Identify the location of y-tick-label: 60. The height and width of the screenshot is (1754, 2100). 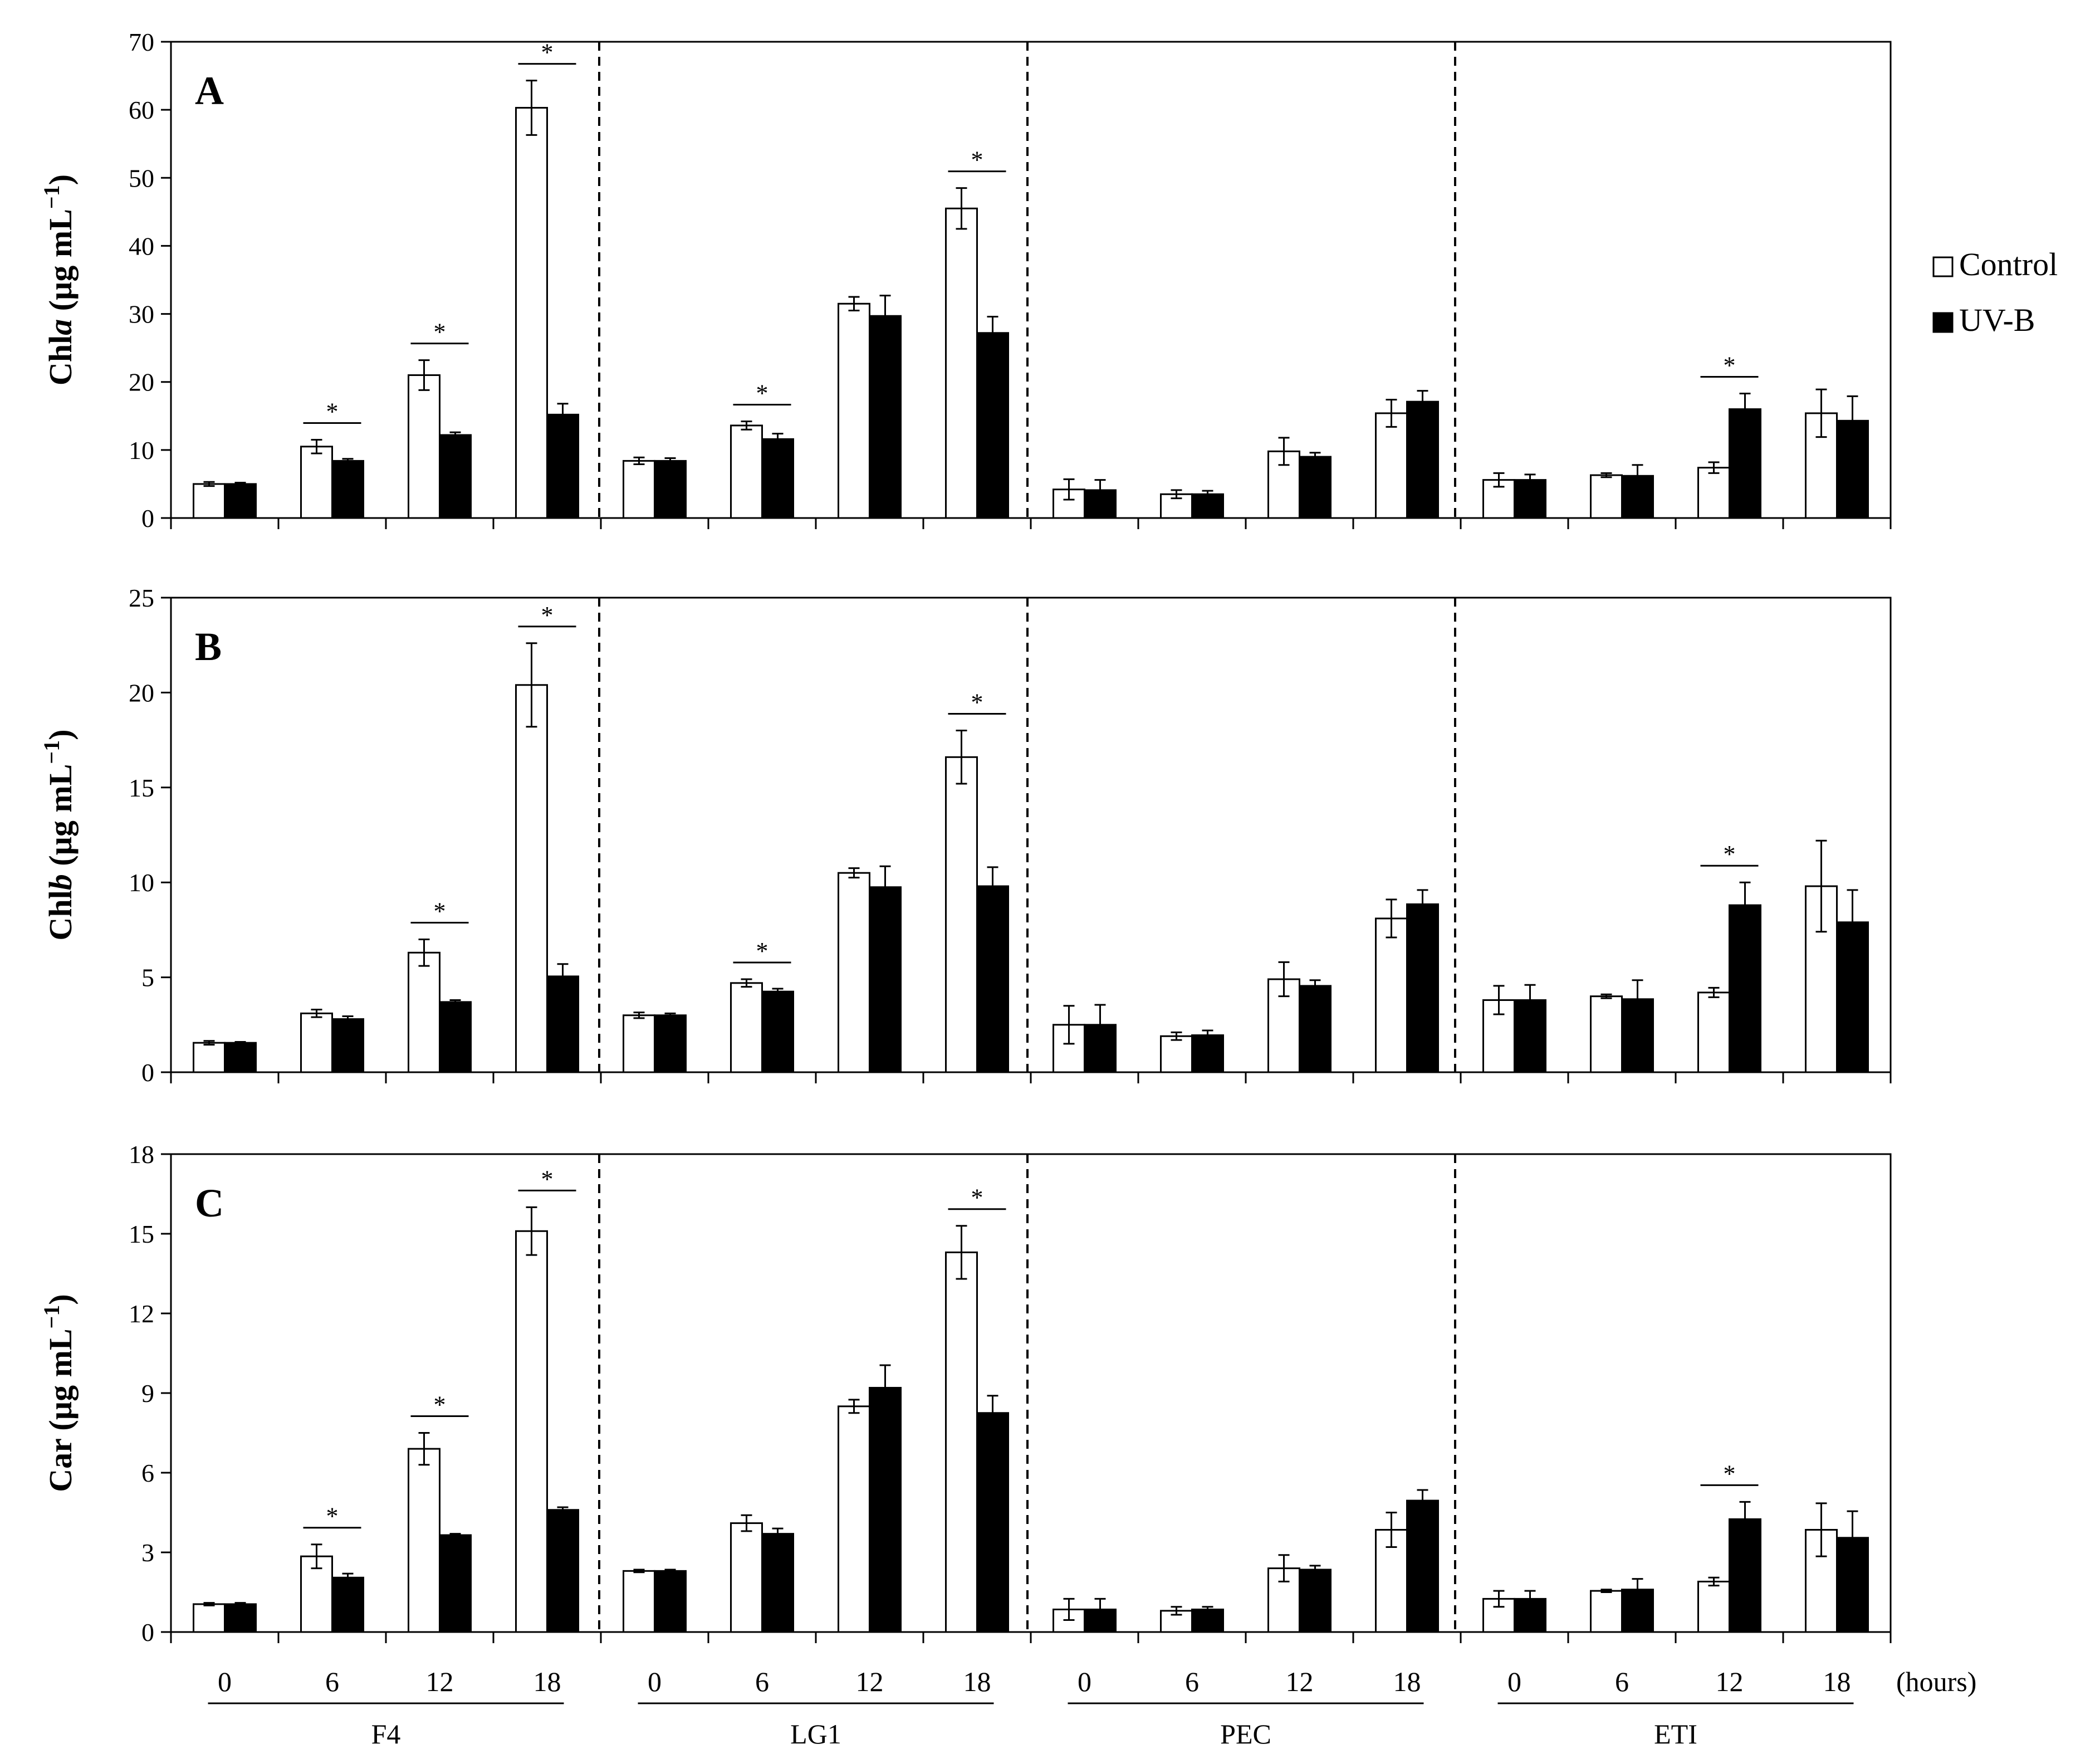
(141, 110).